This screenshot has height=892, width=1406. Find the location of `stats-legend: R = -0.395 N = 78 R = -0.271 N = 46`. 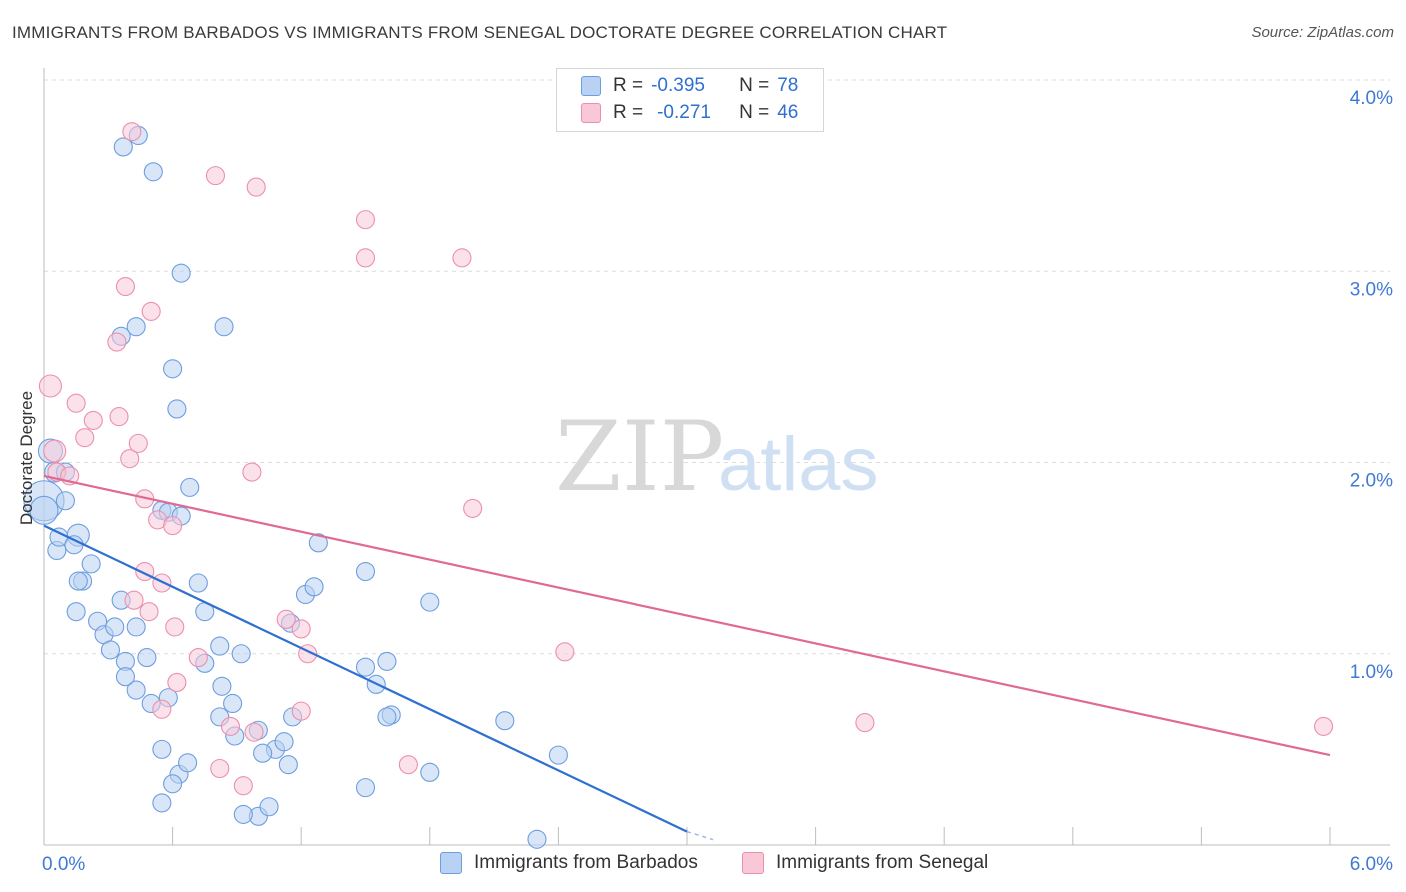

stats-legend: R = -0.395 N = 78 R = -0.271 N = 46 is located at coordinates (690, 100).